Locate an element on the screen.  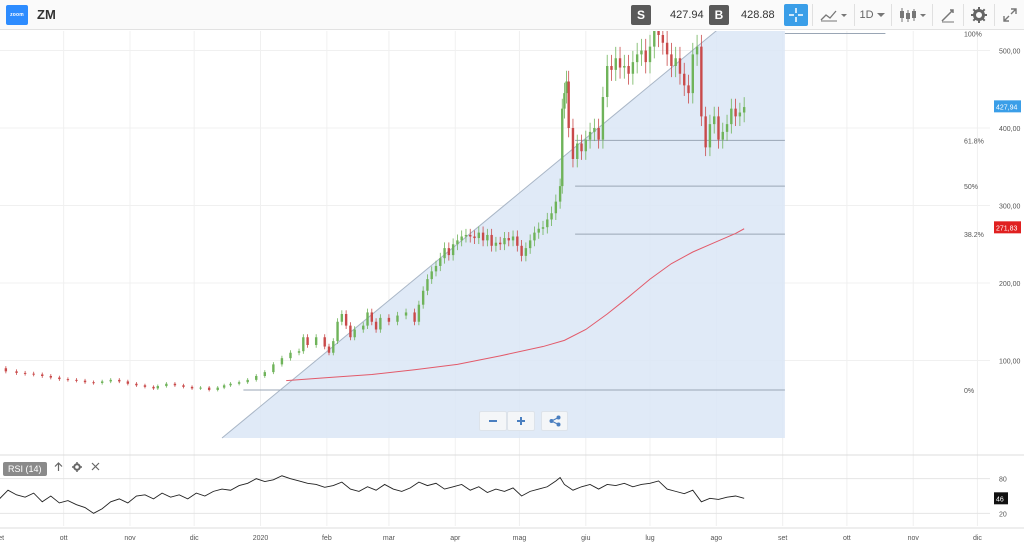
rsi-indicator-label: RSI (14) is located at coordinates (25, 469).